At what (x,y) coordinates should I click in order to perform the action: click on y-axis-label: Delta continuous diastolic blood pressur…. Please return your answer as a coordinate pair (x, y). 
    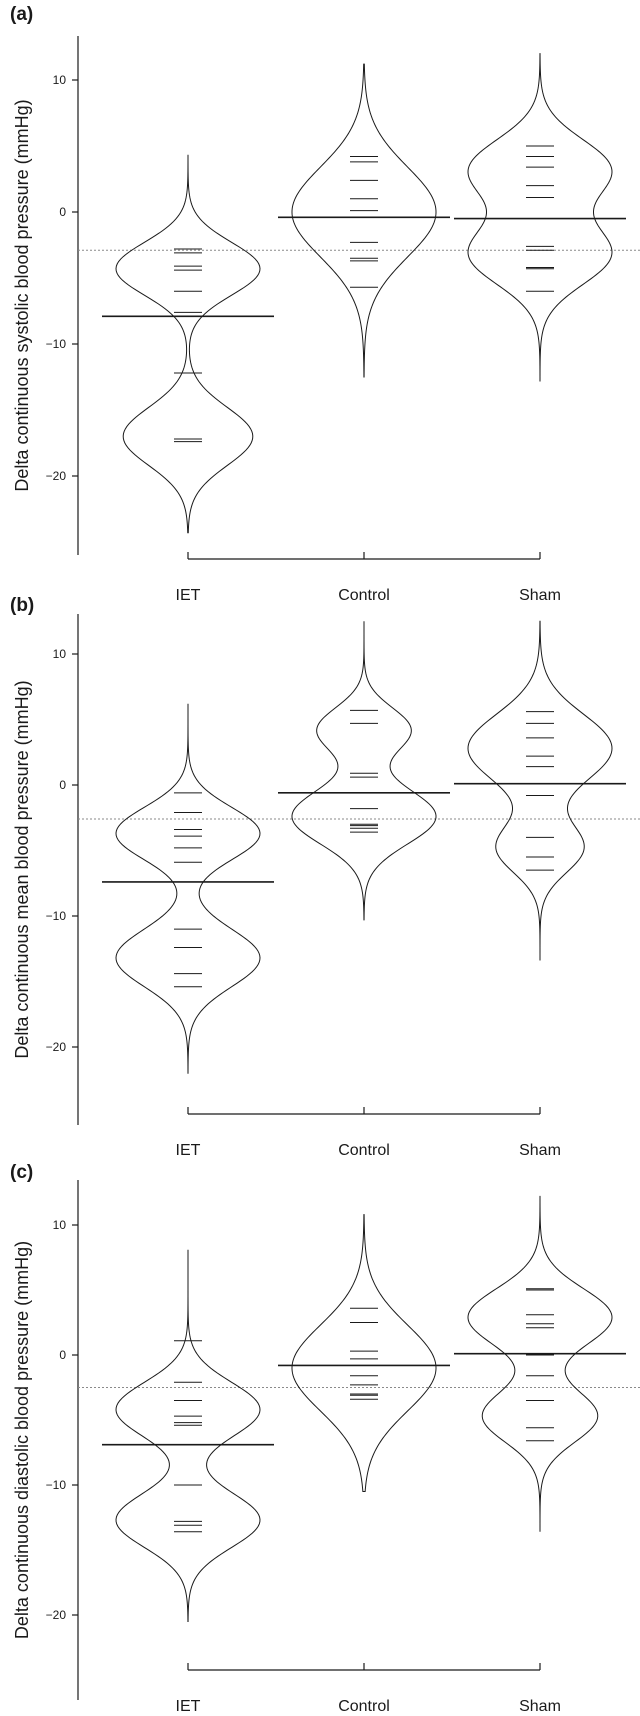
    Looking at the image, I should click on (22, 1440).